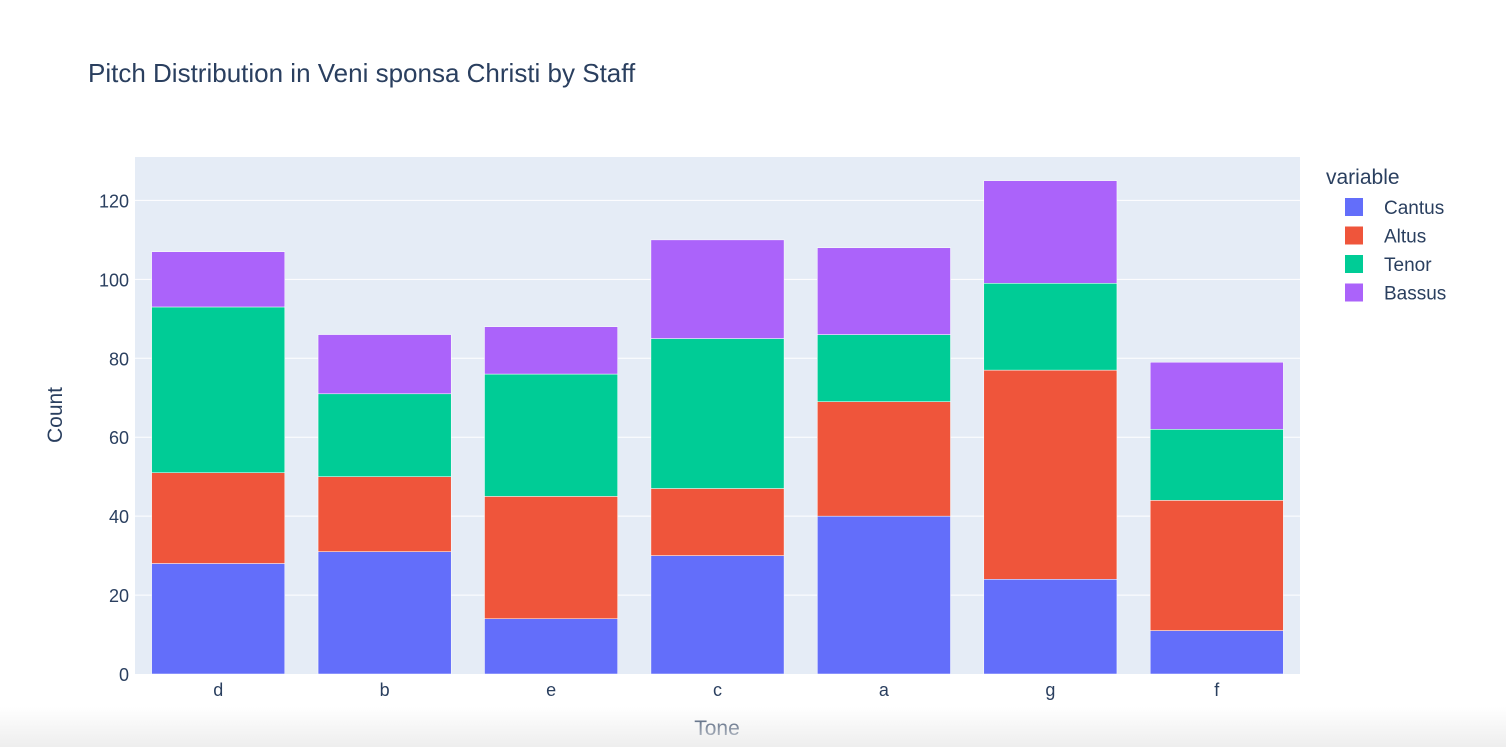  Describe the element at coordinates (1050, 474) in the screenshot. I see `bar-altus-g` at that location.